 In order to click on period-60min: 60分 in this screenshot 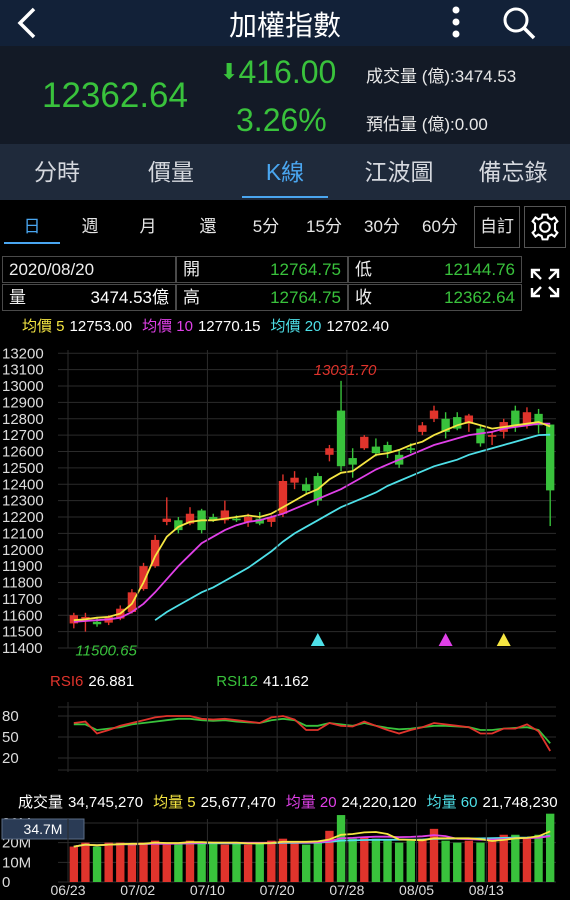, I will do `click(440, 226)`.